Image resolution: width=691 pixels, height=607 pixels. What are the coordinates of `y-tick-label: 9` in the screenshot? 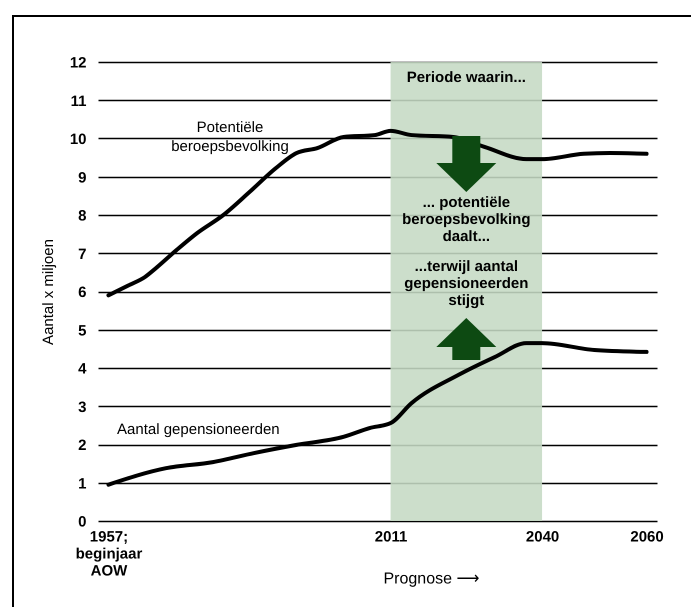 It's located at (82, 177).